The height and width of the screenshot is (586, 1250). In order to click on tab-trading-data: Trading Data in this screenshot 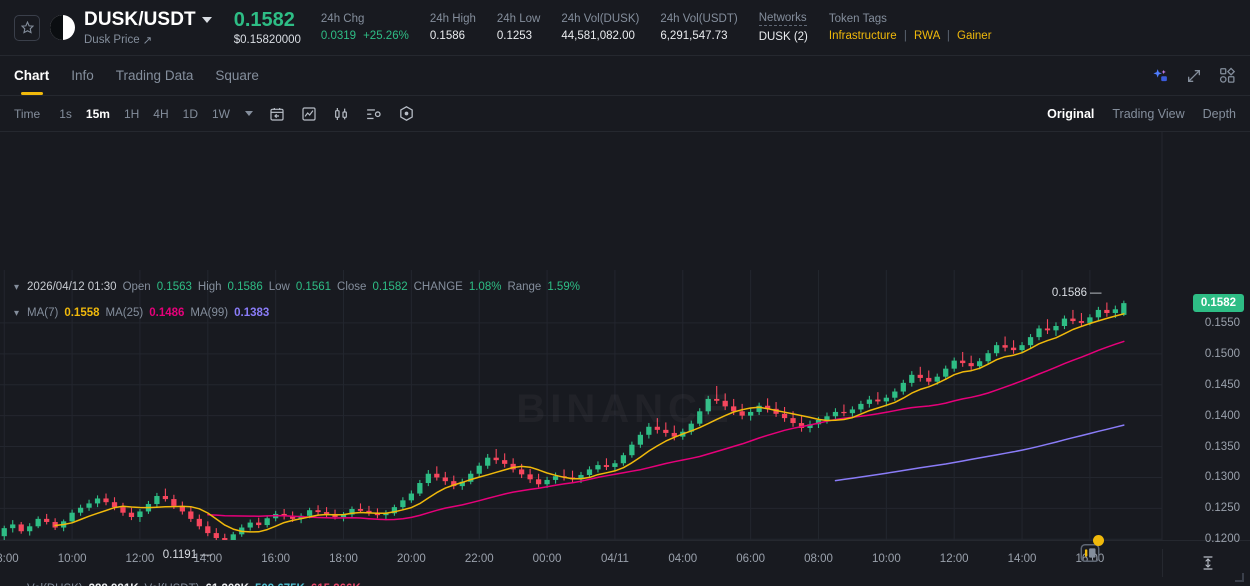, I will do `click(155, 75)`.